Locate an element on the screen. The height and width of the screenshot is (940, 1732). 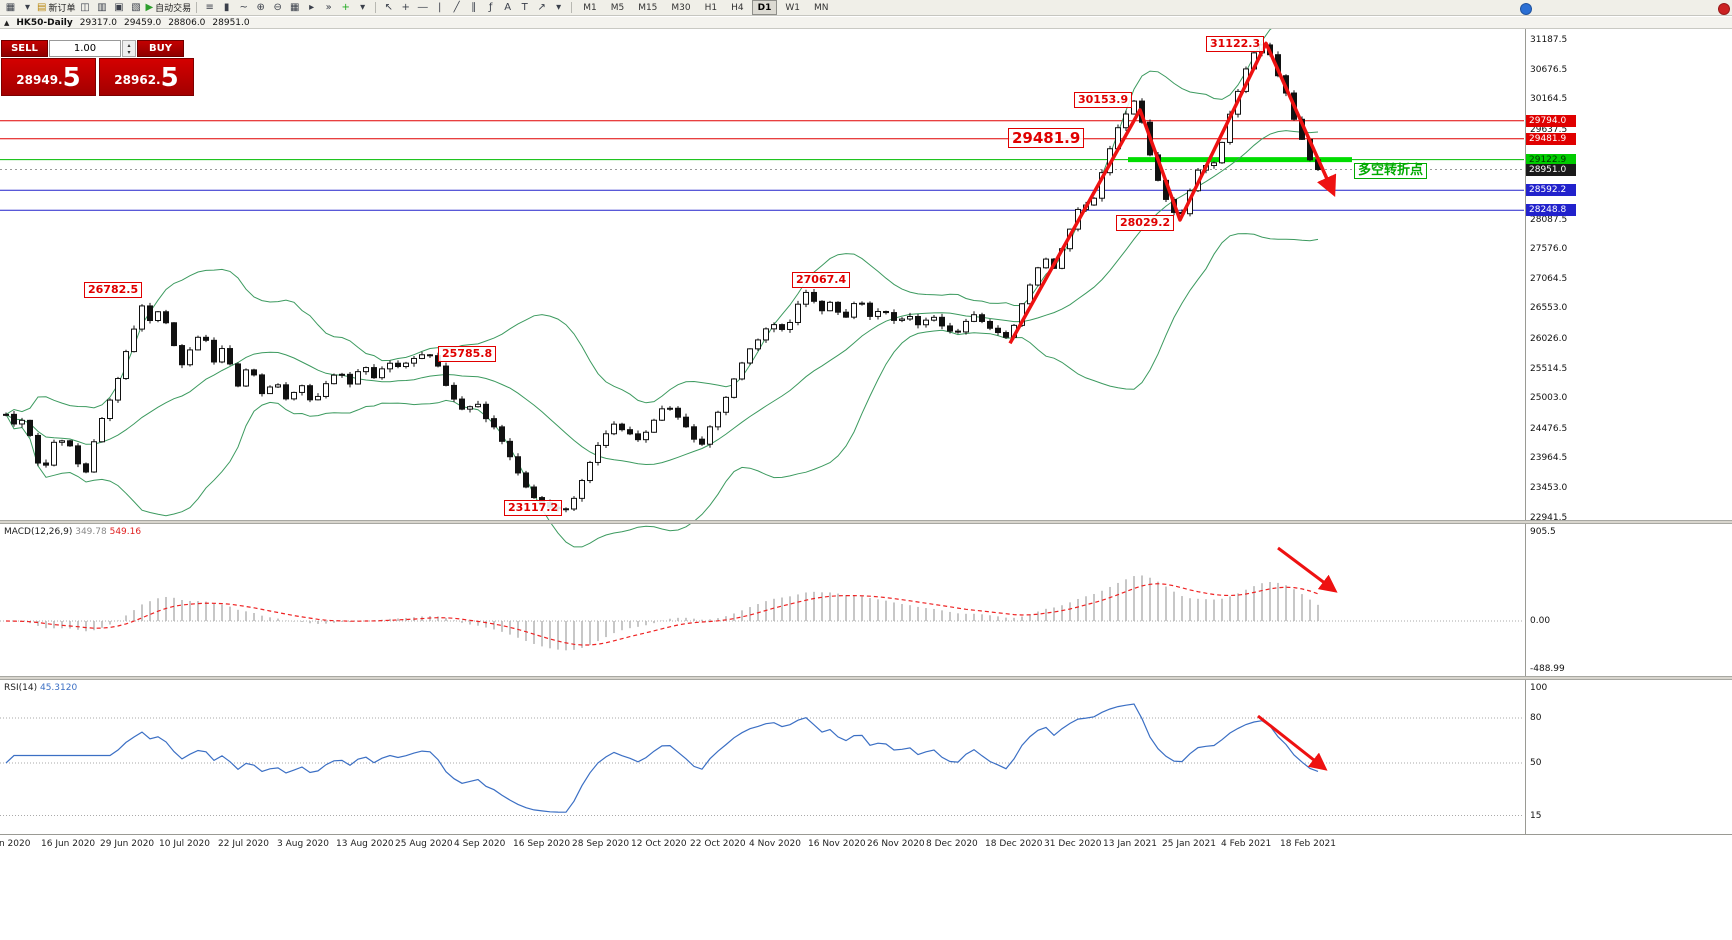
autotrading-button: ▶ 自动交易 is located at coordinates (168, 8).